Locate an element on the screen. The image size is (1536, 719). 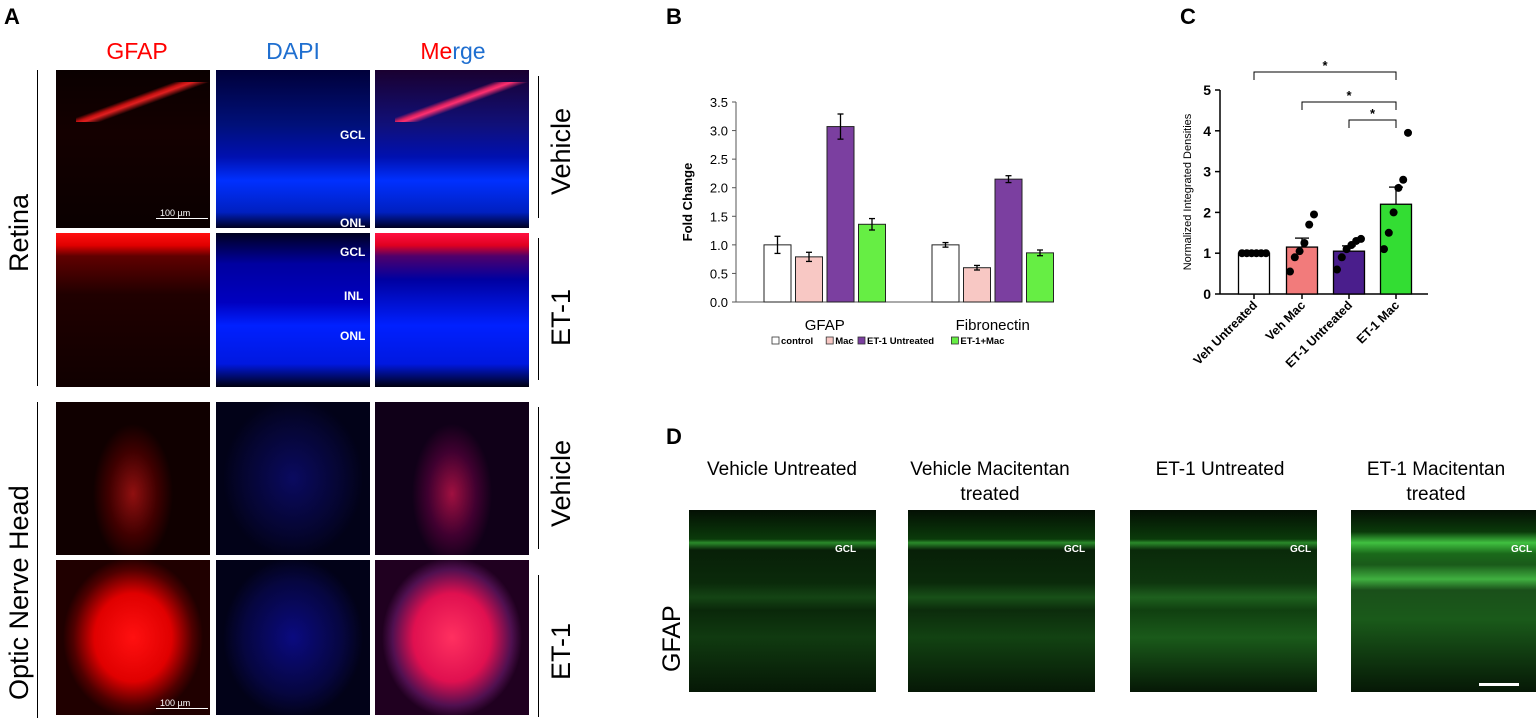
onh-et1-merge-image is located at coordinates (452, 637).